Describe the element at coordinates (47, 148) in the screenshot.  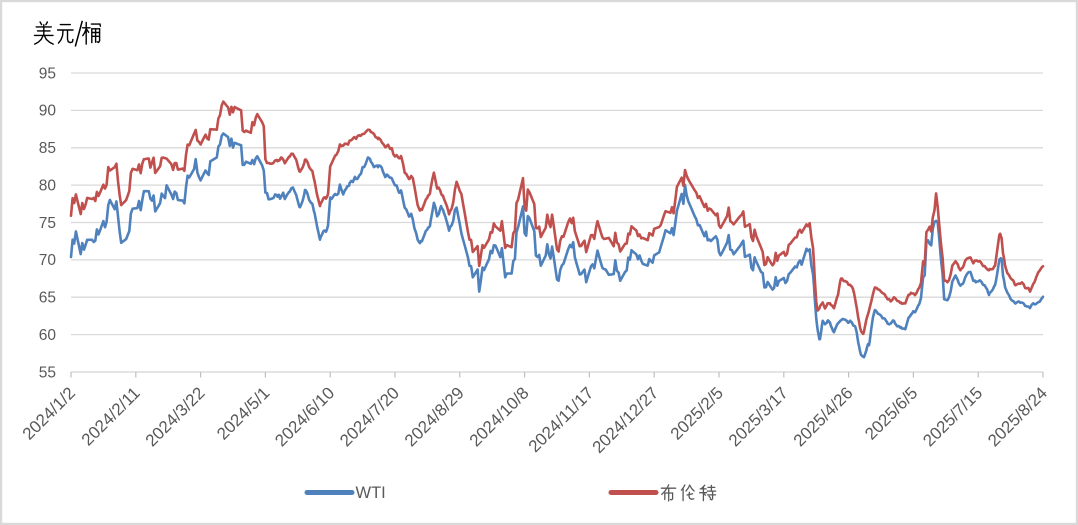
I see `svg-text: 85` at that location.